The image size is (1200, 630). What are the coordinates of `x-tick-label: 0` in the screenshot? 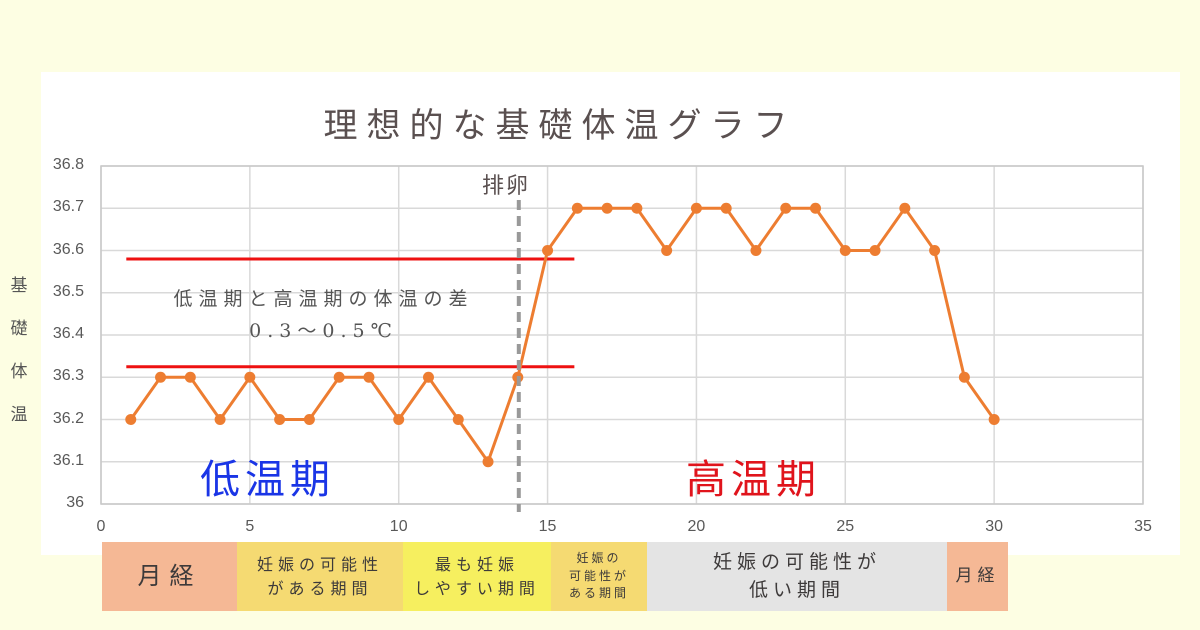 It's located at (101, 526).